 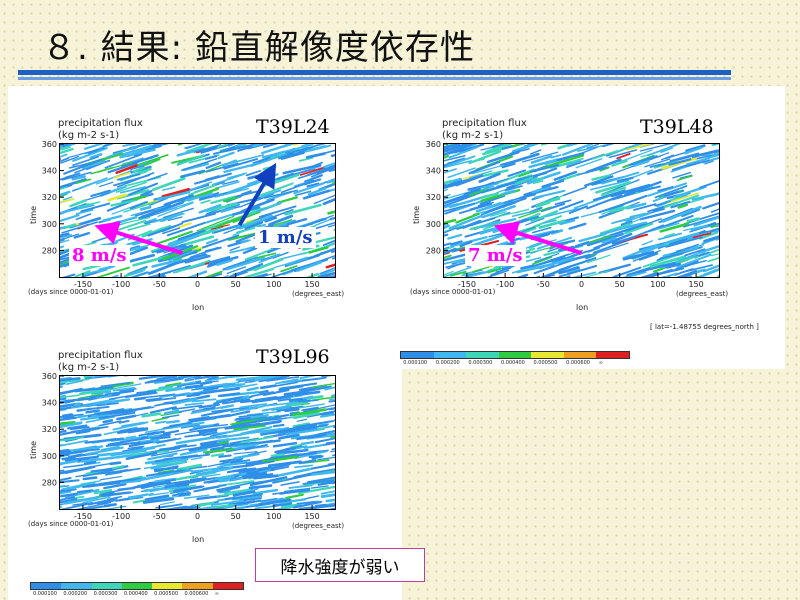 What do you see at coordinates (620, 284) in the screenshot?
I see `x-tick-label: 50` at bounding box center [620, 284].